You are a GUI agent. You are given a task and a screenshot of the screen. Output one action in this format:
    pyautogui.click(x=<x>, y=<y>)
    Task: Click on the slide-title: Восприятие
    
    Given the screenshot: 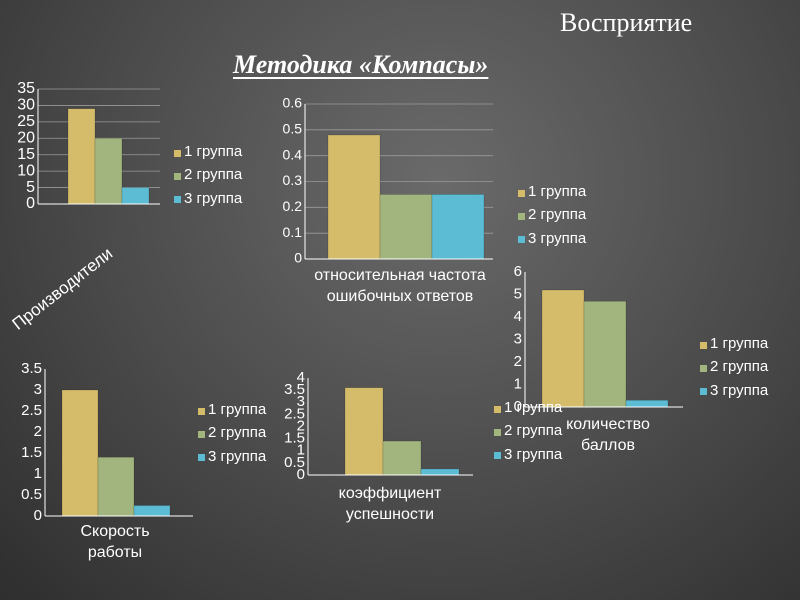 What is the action you would take?
    pyautogui.click(x=626, y=22)
    